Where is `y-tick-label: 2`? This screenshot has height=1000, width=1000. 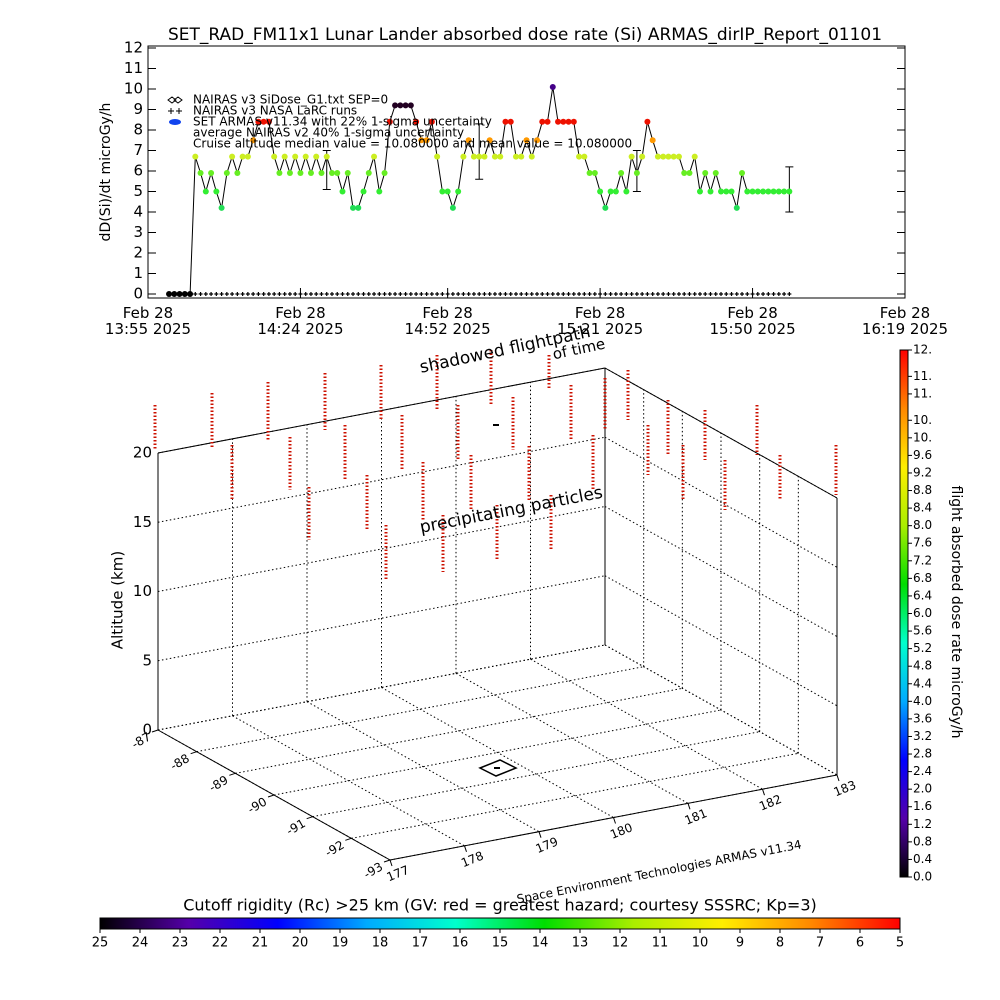 y-tick-label: 2 is located at coordinates (138, 253).